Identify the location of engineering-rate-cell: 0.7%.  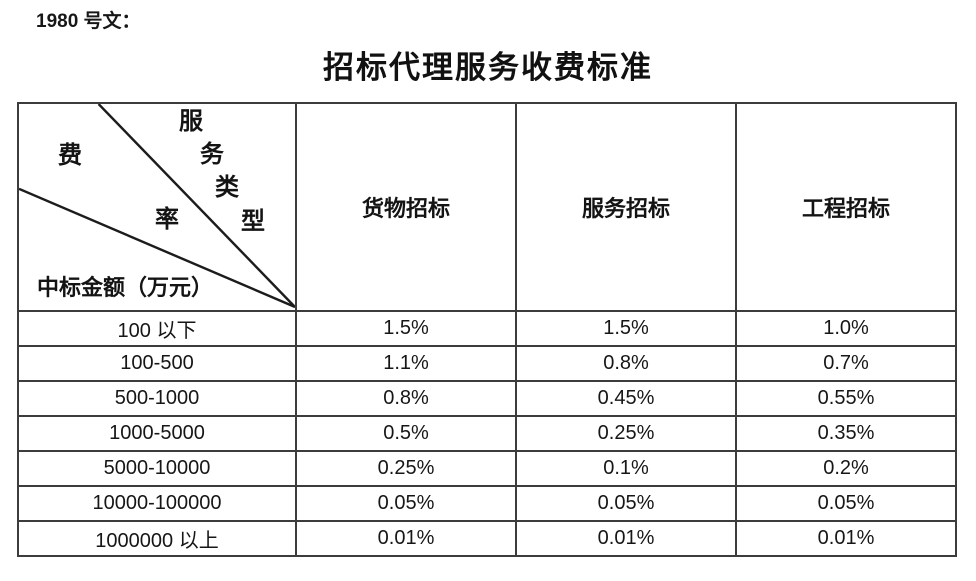
(846, 363).